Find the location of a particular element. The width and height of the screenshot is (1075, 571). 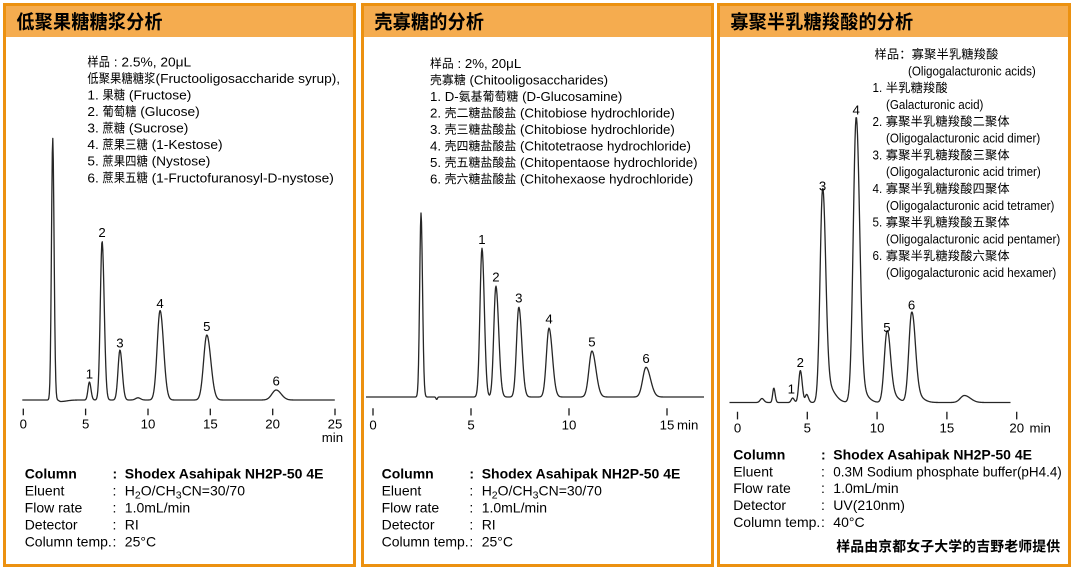

svg-text: (1-Kestose) is located at coordinates (187, 144).